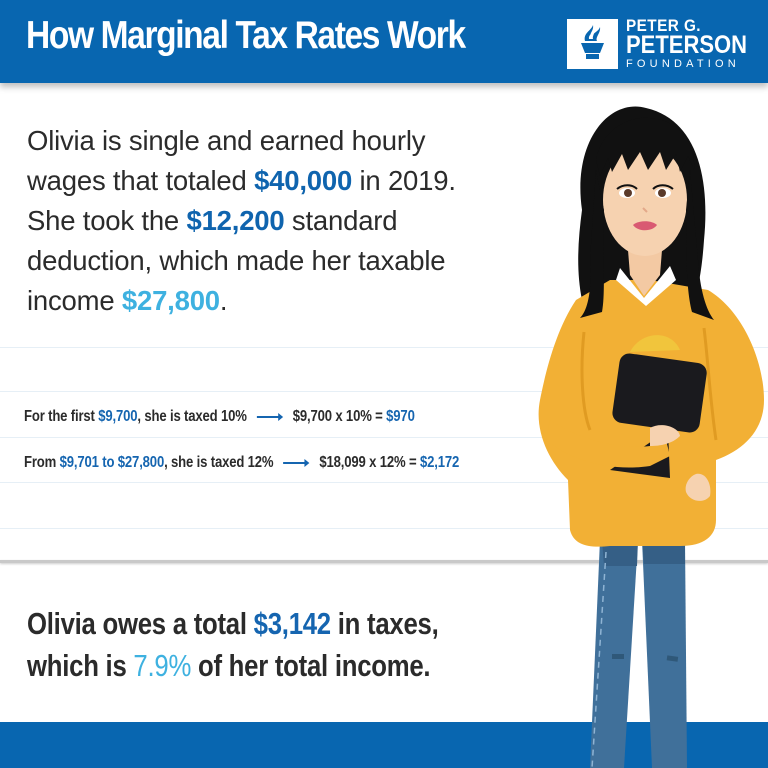  Describe the element at coordinates (311, 665) in the screenshot. I see `summary-text: of her total income.` at that location.